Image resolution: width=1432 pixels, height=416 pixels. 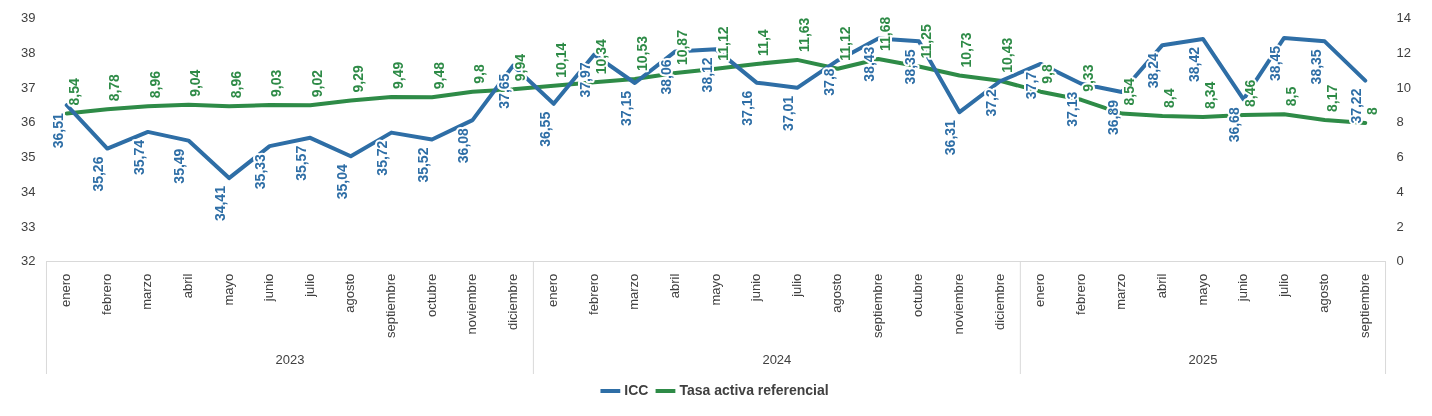 What do you see at coordinates (1153, 70) in the screenshot?
I see `data-label: 38,24` at bounding box center [1153, 70].